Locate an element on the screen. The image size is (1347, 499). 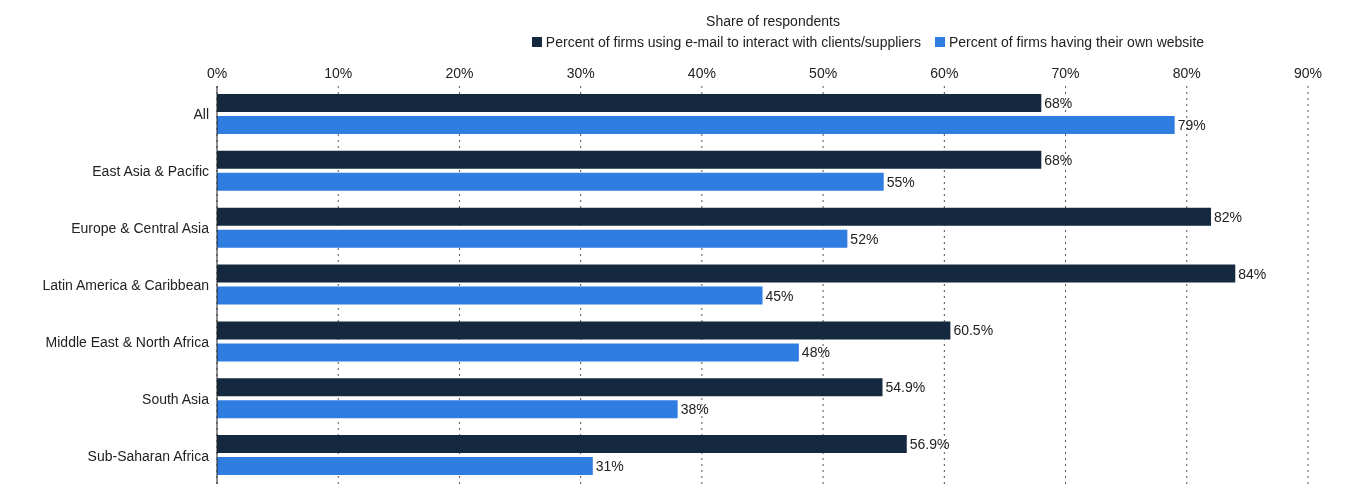
x-tick-label: 40% is located at coordinates (701, 73).